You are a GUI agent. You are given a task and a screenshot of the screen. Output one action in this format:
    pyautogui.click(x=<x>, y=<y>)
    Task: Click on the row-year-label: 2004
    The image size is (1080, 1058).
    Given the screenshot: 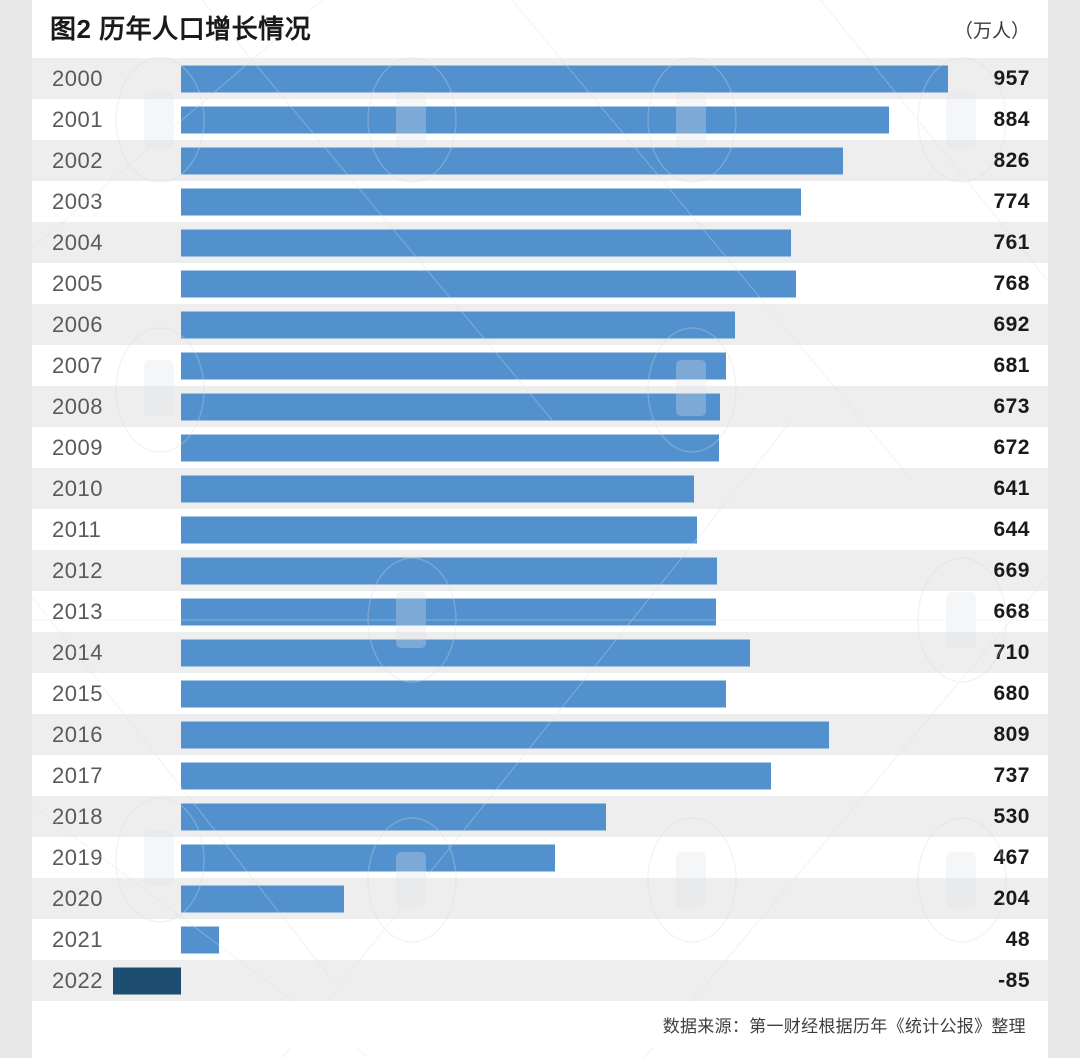 What is the action you would take?
    pyautogui.click(x=77, y=242)
    